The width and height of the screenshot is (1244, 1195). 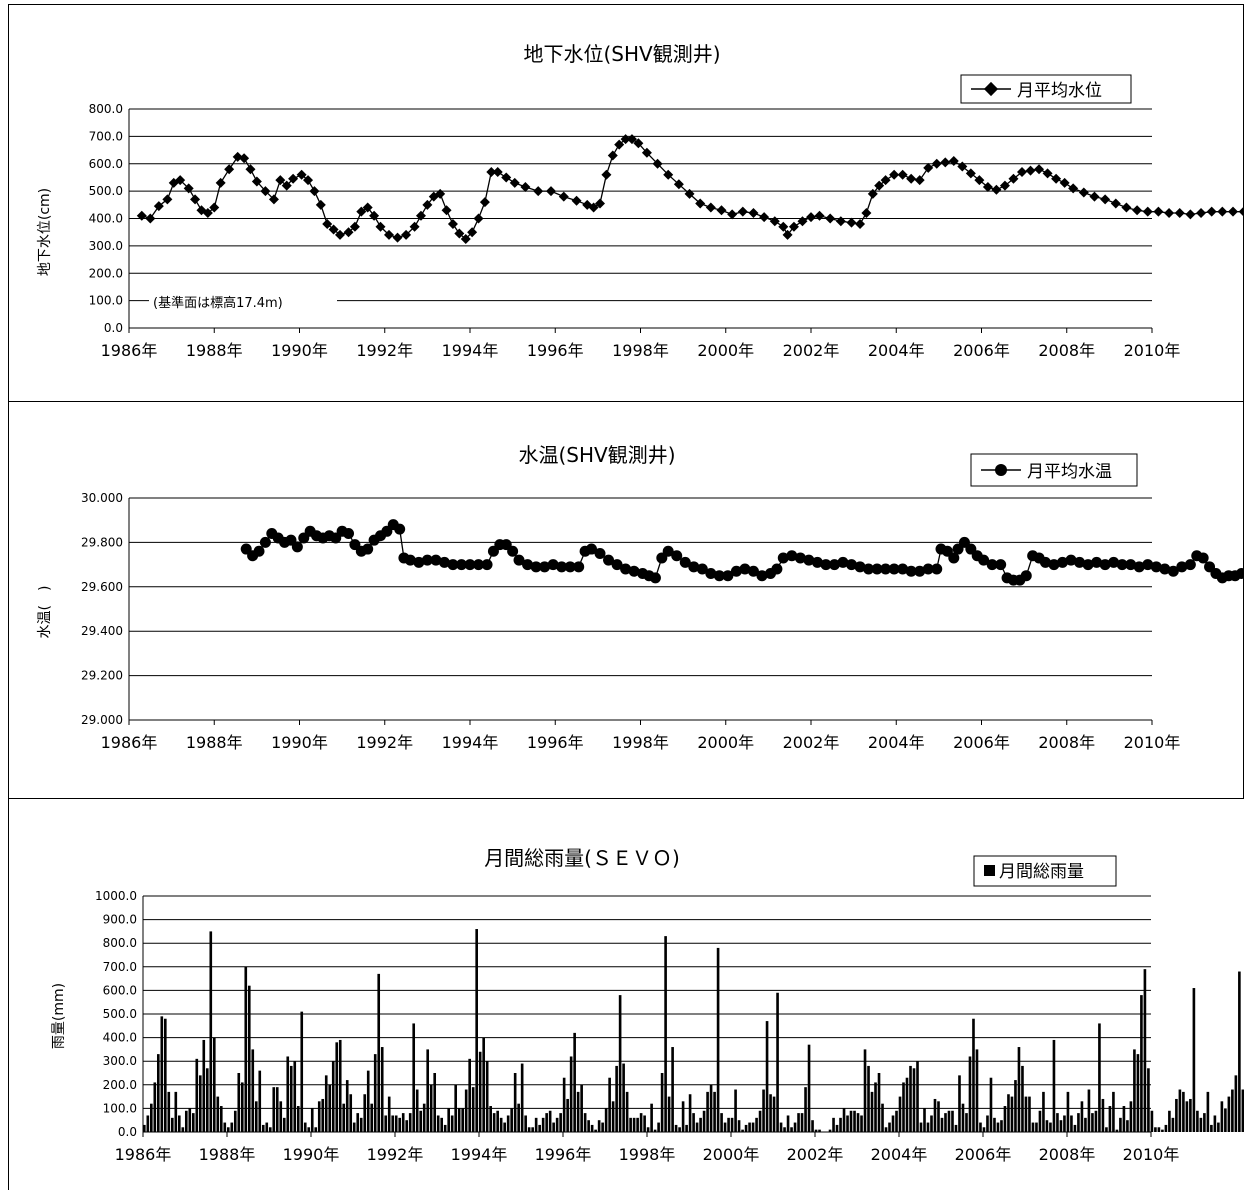 What do you see at coordinates (1069, 472) in the screenshot?
I see `legend-label: 月平均水温` at bounding box center [1069, 472].